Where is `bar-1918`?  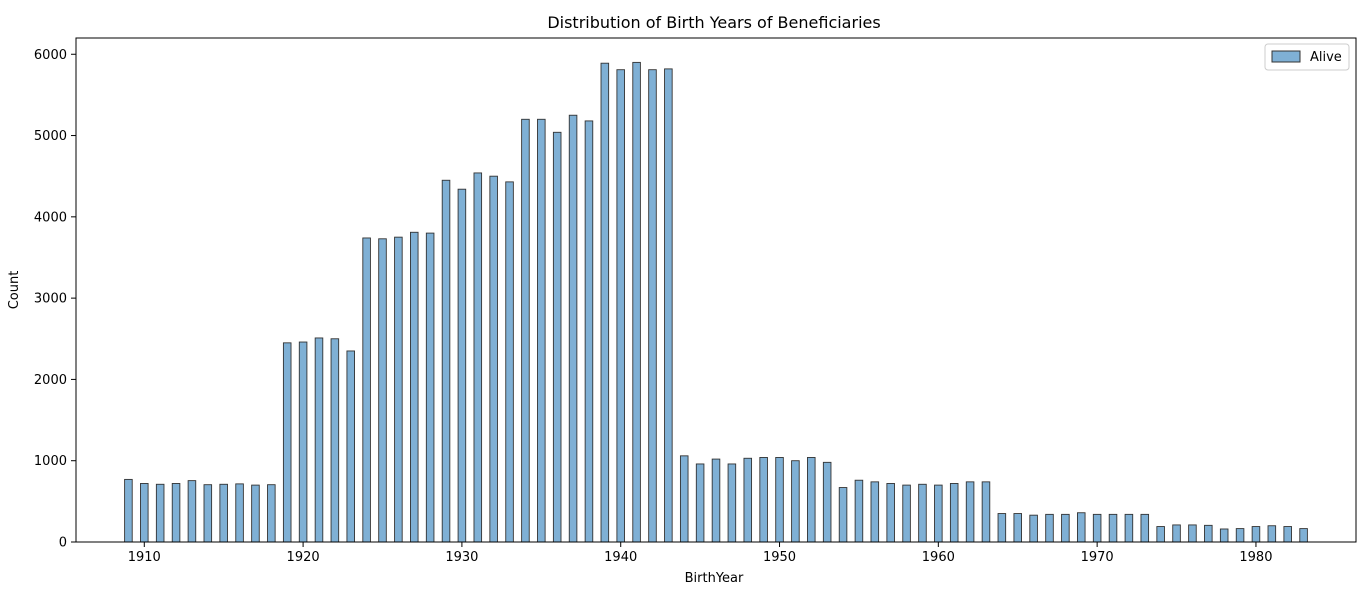
bar-1918 is located at coordinates (271, 513).